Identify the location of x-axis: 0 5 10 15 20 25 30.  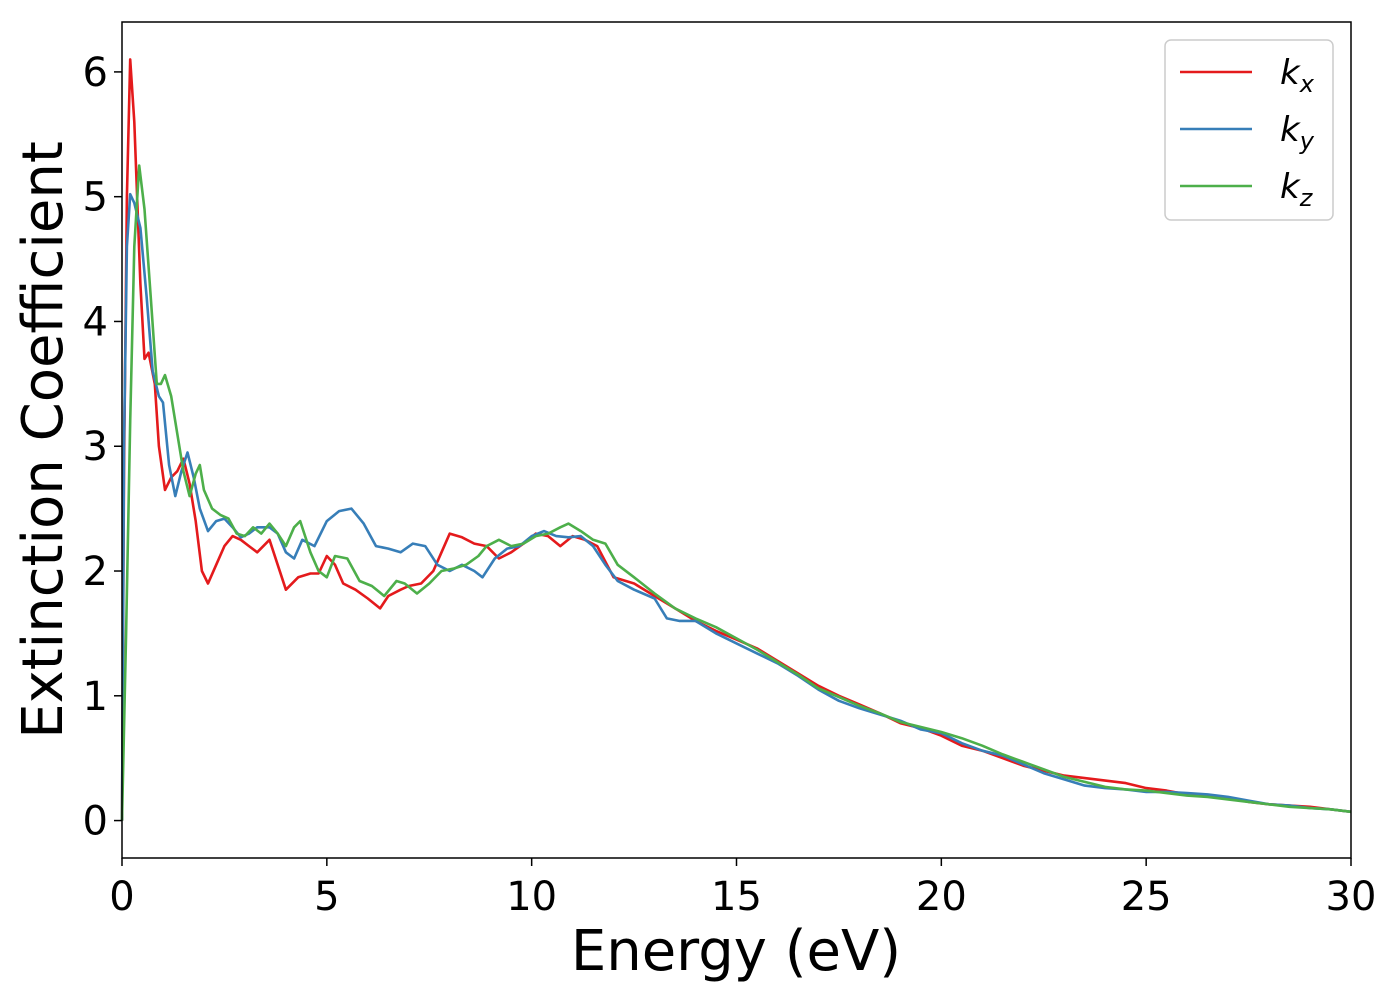
(742, 889).